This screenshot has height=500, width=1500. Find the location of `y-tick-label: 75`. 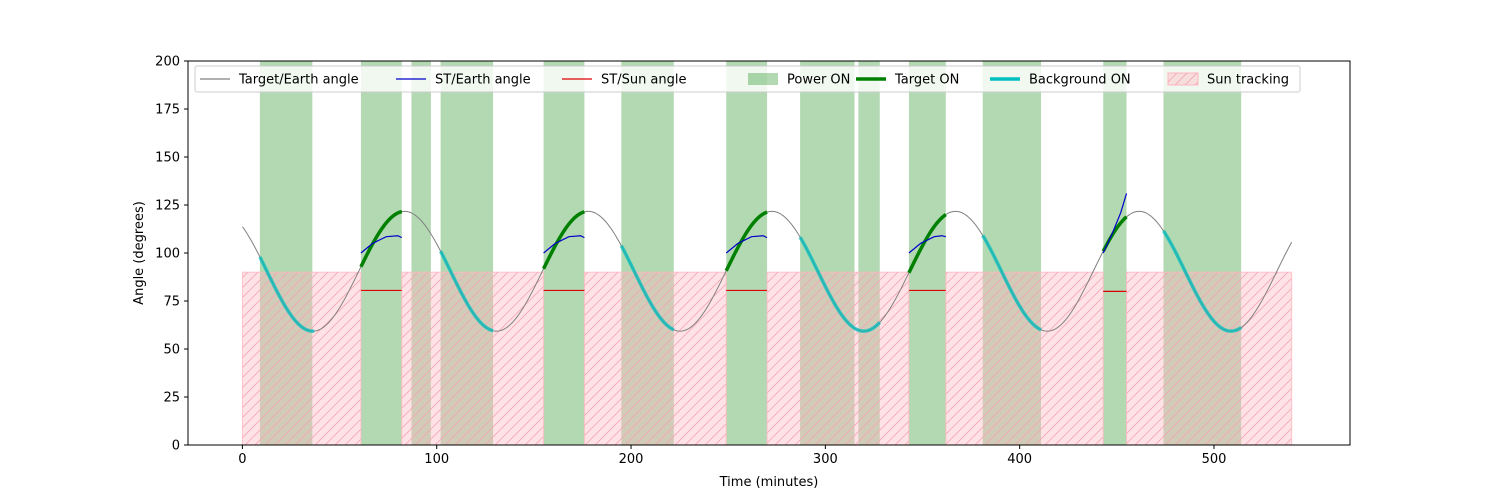

y-tick-label: 75 is located at coordinates (171, 302).